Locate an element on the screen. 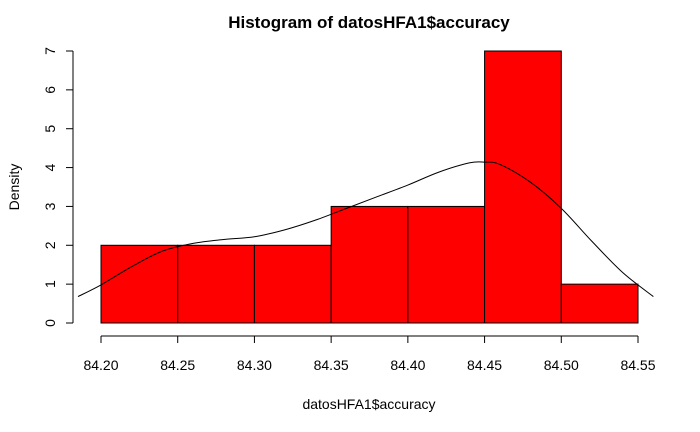  y-tick-label: 0 is located at coordinates (50, 323).